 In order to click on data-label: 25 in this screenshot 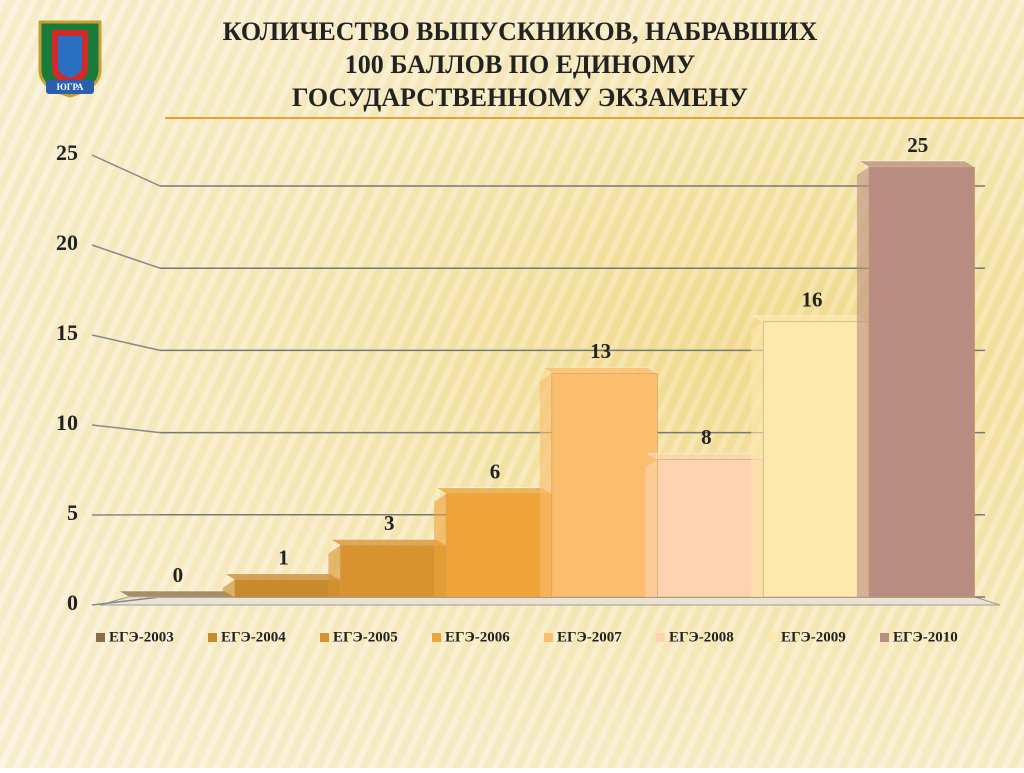, I will do `click(917, 145)`.